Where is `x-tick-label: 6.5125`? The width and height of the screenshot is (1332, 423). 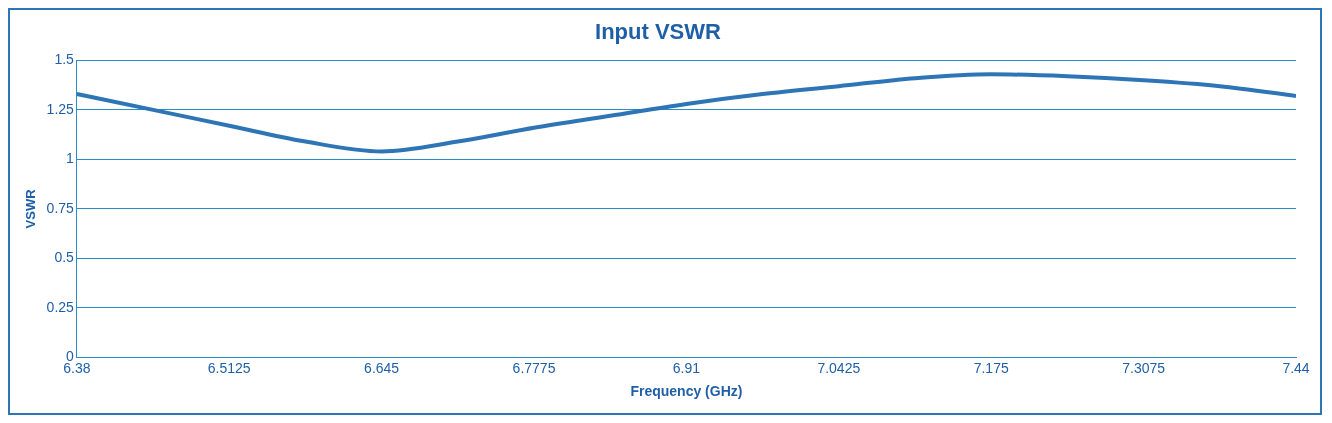
x-tick-label: 6.5125 is located at coordinates (229, 367).